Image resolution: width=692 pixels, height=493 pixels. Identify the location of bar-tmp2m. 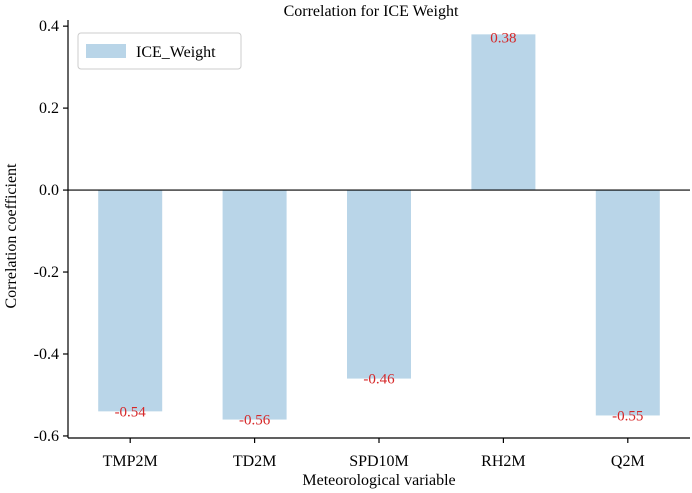
(130, 301).